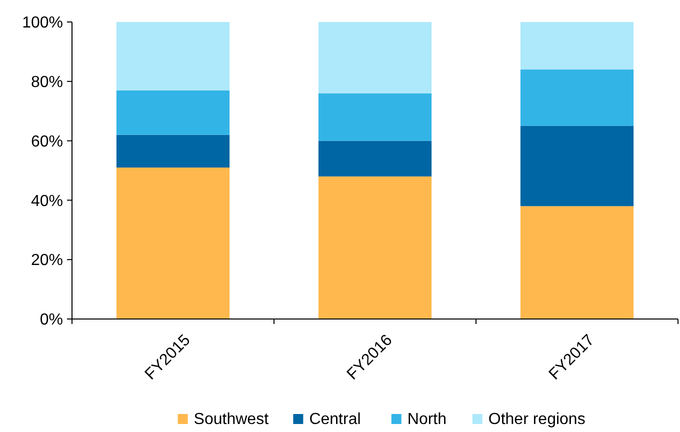  I want to click on legend-label: Central, so click(335, 419).